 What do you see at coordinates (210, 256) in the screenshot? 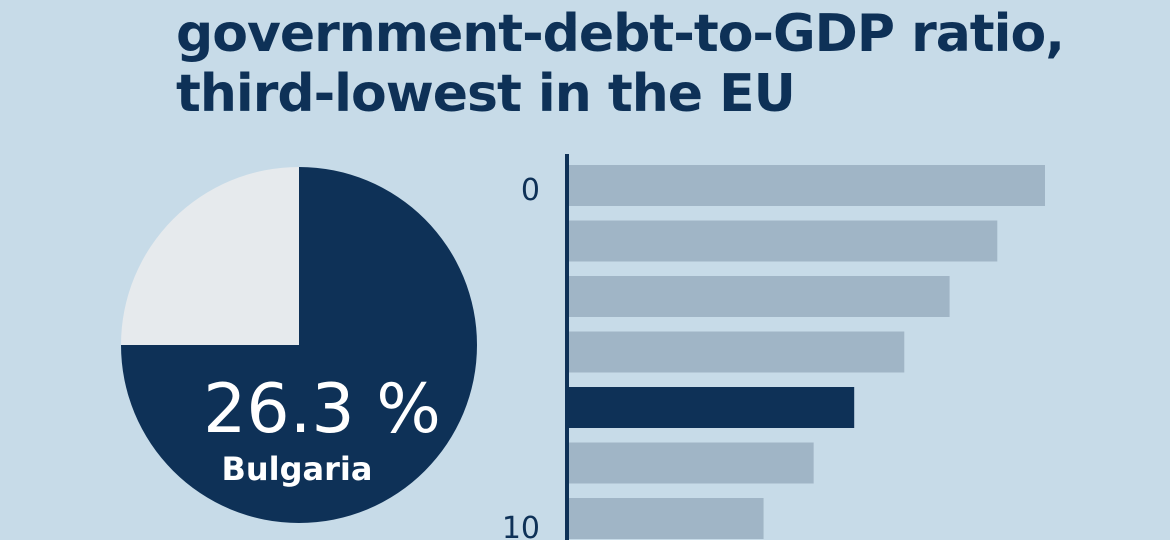
I see `pie-slice-rest` at bounding box center [210, 256].